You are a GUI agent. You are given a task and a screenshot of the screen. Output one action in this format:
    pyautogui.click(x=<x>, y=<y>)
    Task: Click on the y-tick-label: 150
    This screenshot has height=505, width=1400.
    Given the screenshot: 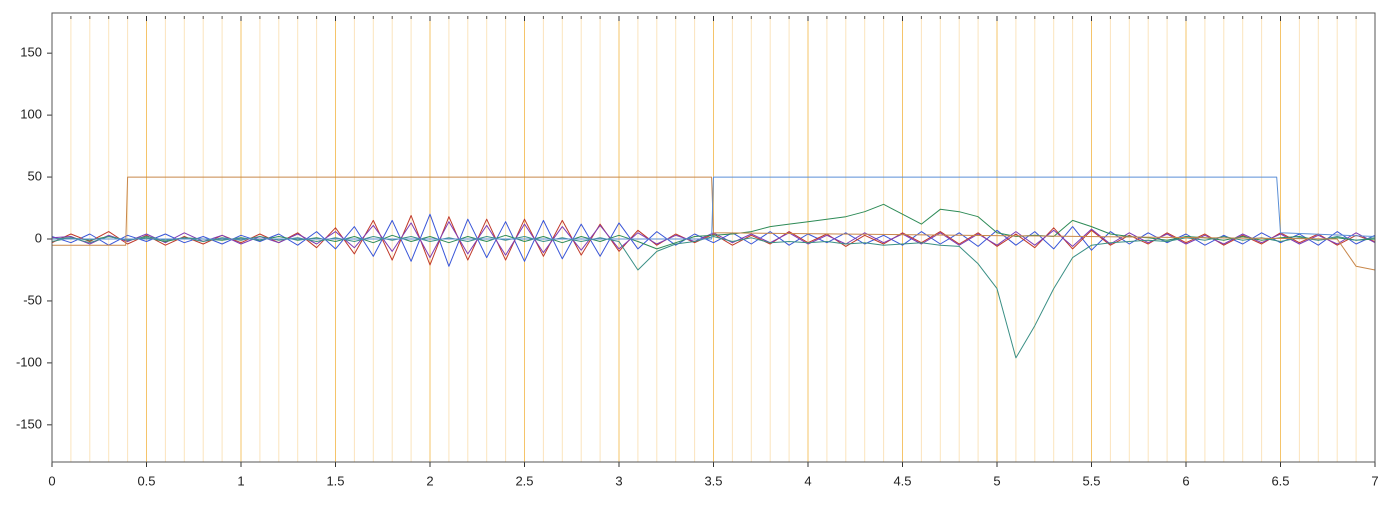 What is the action you would take?
    pyautogui.click(x=31, y=52)
    